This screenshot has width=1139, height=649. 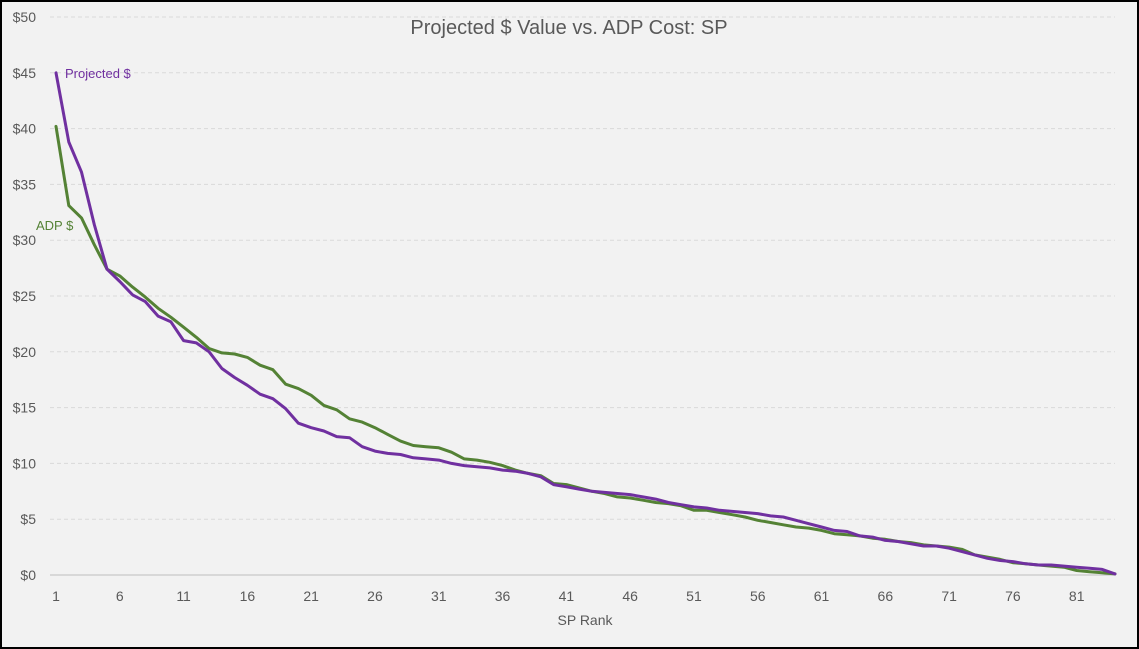 I want to click on y-tick-label: $40, so click(x=25, y=129).